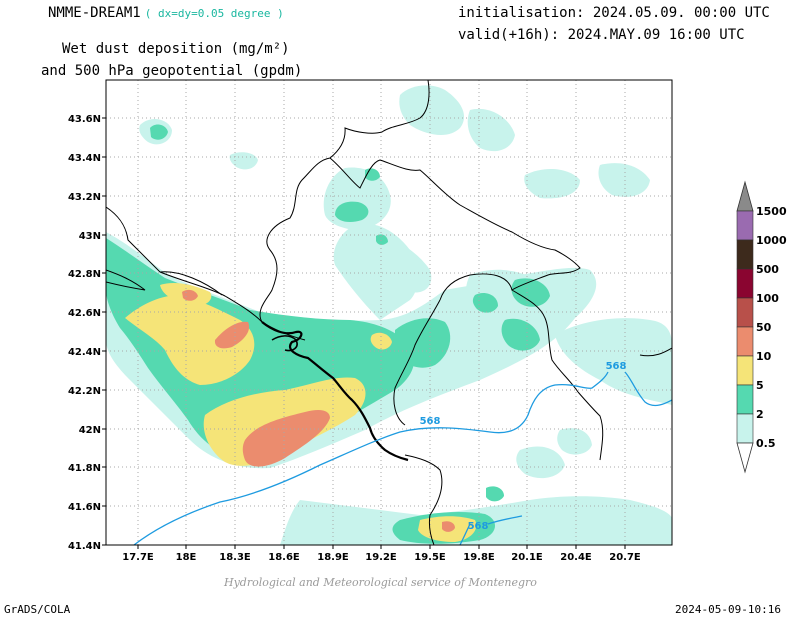 The width and height of the screenshot is (800, 618). I want to click on legend-overflow-top, so click(745, 196).